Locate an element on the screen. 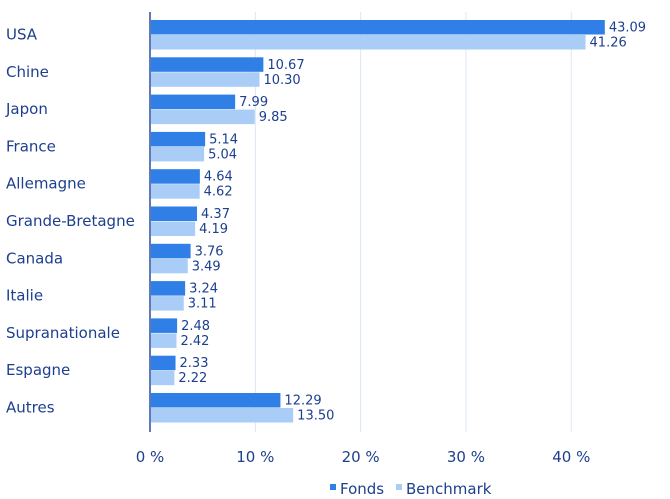 The width and height of the screenshot is (670, 499). value-label-benchmark: 4.62 is located at coordinates (218, 192).